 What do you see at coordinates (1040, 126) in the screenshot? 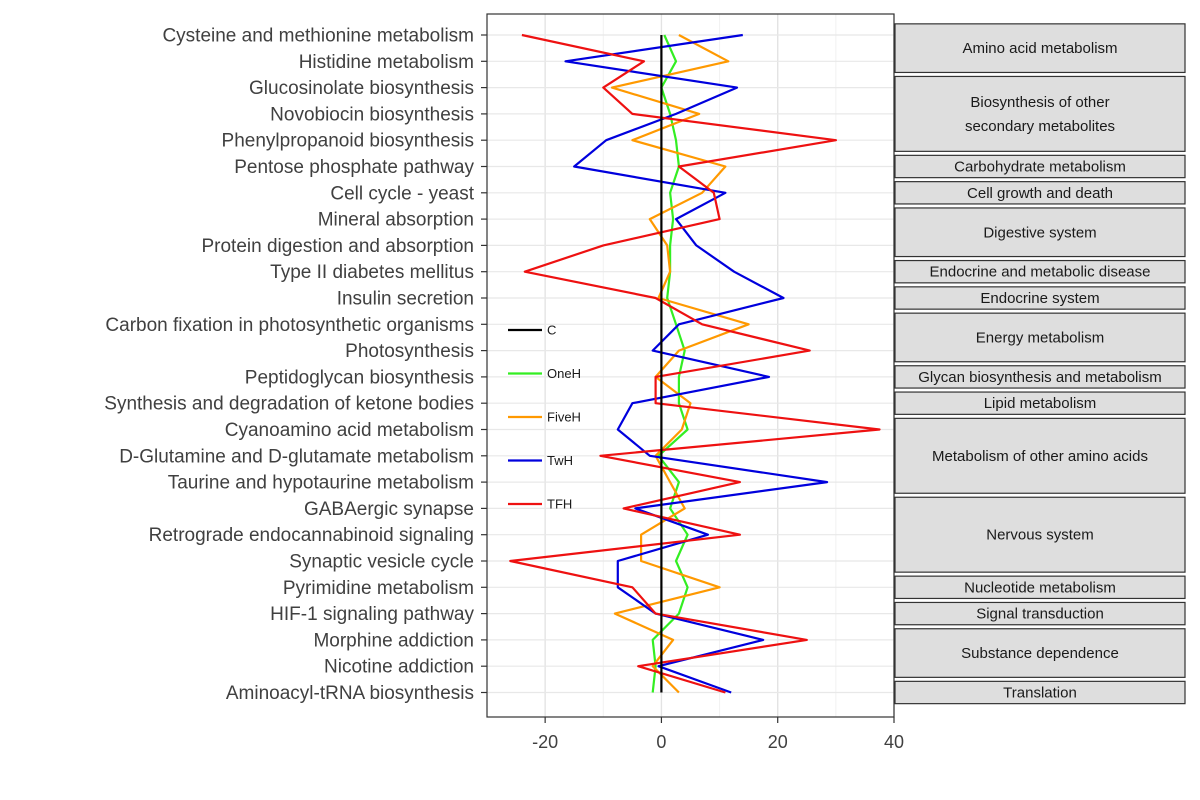
I see `strip-label: secondary metabolites` at bounding box center [1040, 126].